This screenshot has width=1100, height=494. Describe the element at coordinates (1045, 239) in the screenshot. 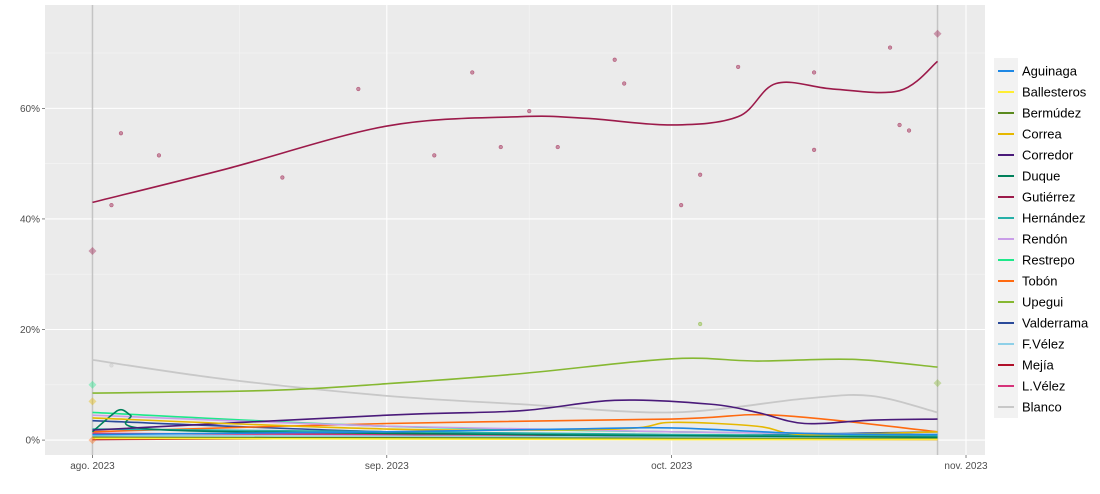

I see `legend-label: Rendón` at that location.